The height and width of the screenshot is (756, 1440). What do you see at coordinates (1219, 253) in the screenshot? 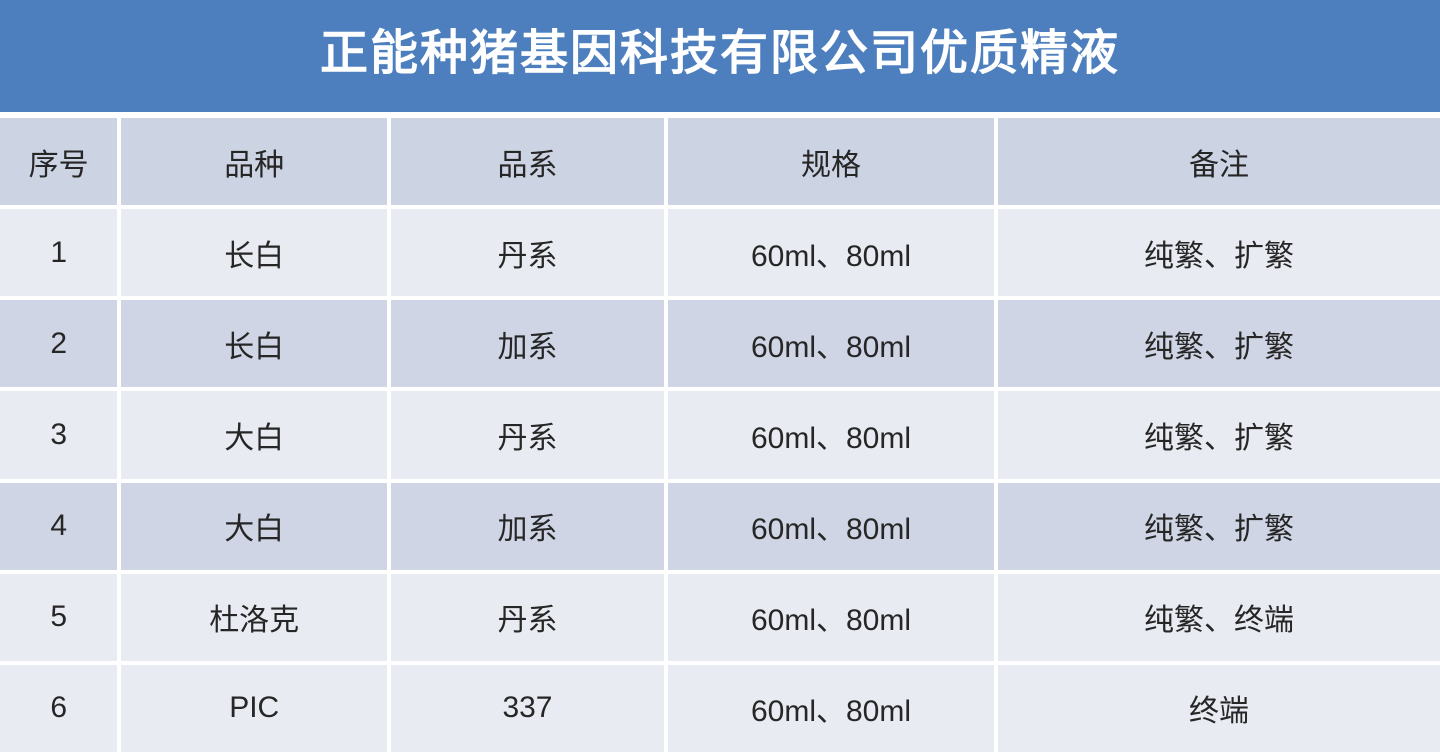
I see `table-row-1-cell-note: 纯繁、扩繁` at bounding box center [1219, 253].